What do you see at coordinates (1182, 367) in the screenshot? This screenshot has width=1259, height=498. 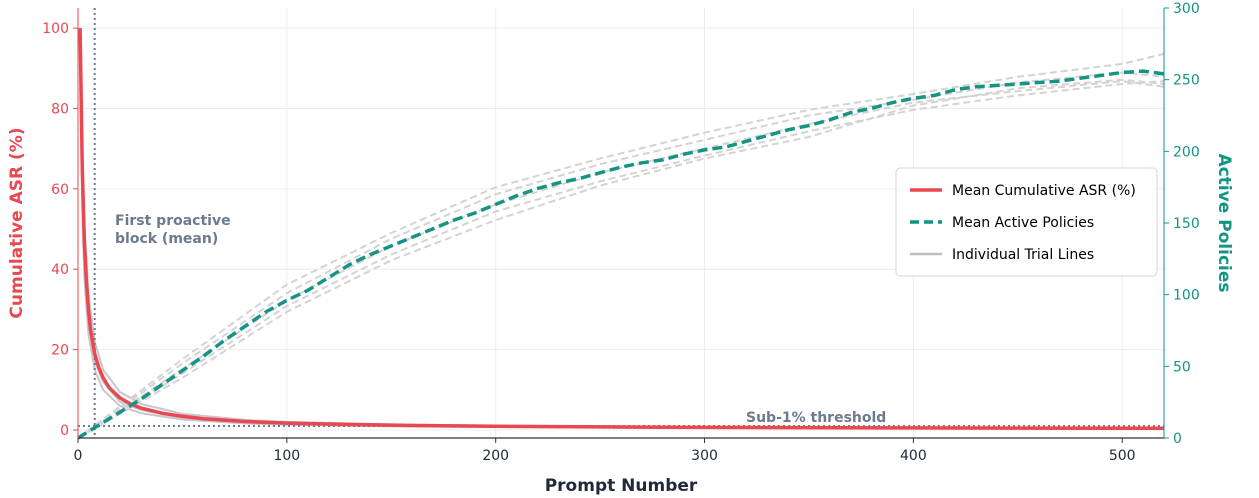 I see `y-right-tick-label: 50` at bounding box center [1182, 367].